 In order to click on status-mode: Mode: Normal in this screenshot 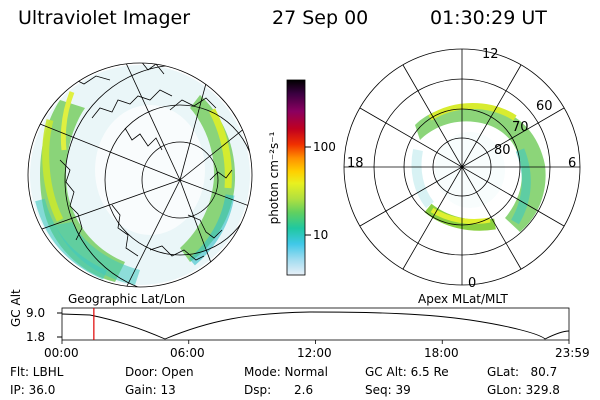, I will do `click(286, 372)`.